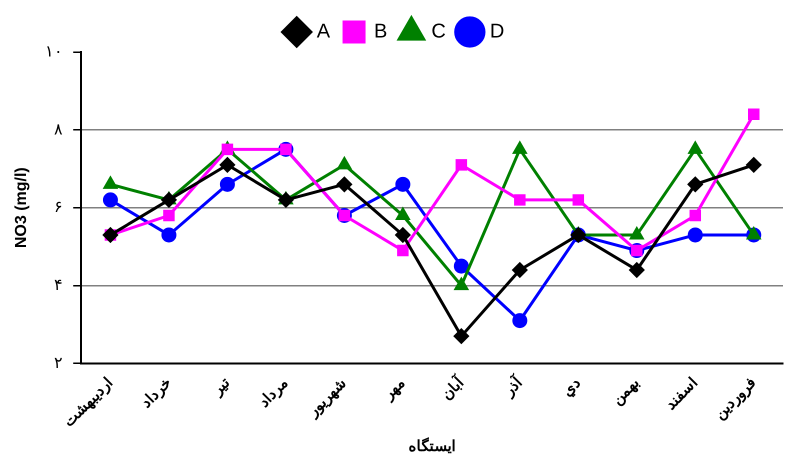  I want to click on y-tick-label: ۱۰, so click(54, 51).